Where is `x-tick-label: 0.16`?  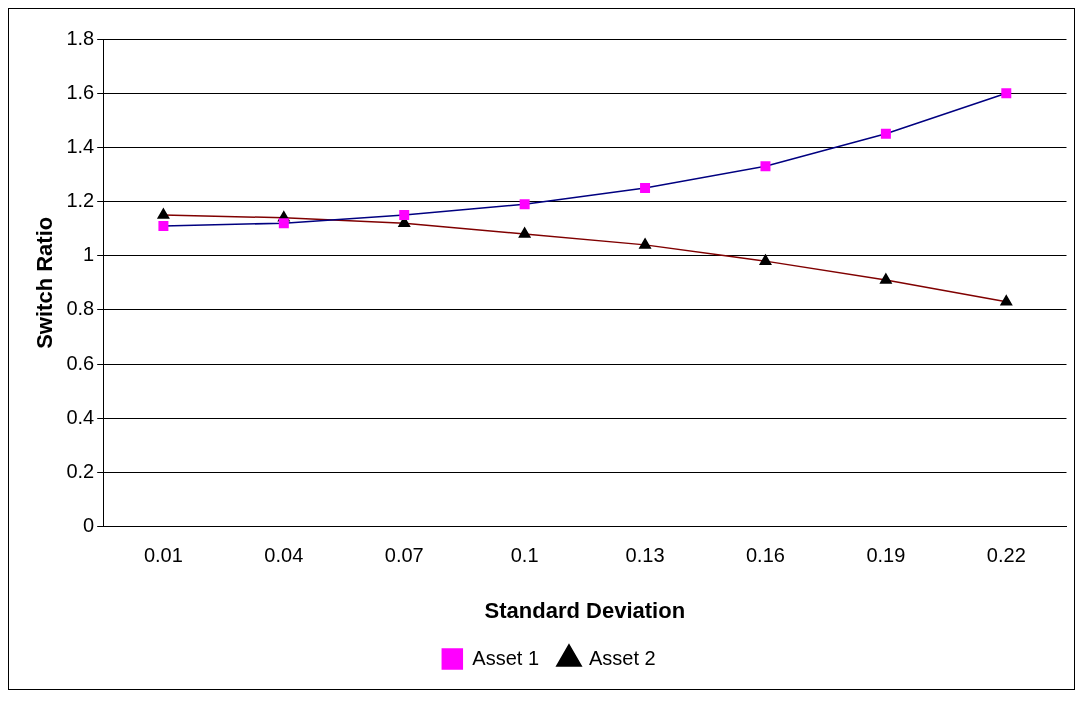
x-tick-label: 0.16 is located at coordinates (765, 555).